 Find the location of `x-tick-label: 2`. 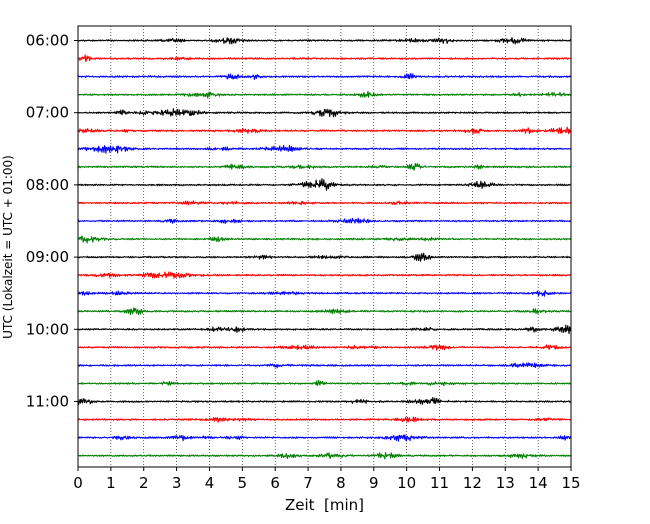

x-tick-label: 2 is located at coordinates (144, 483).